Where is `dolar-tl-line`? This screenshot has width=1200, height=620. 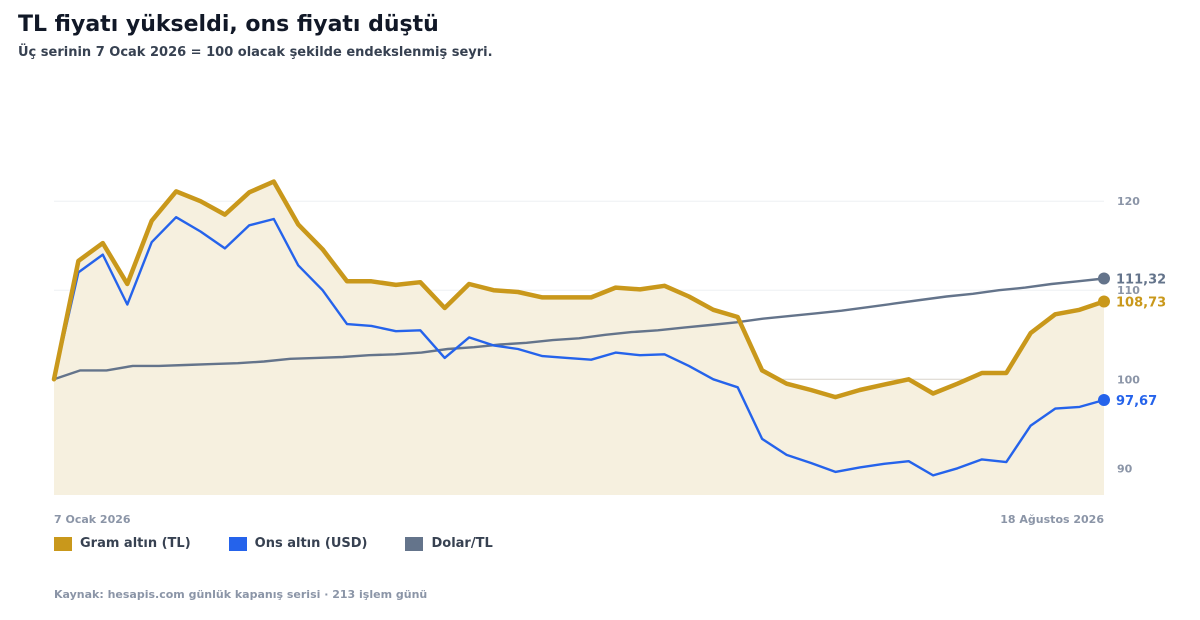
dolar-tl-line is located at coordinates (579, 329).